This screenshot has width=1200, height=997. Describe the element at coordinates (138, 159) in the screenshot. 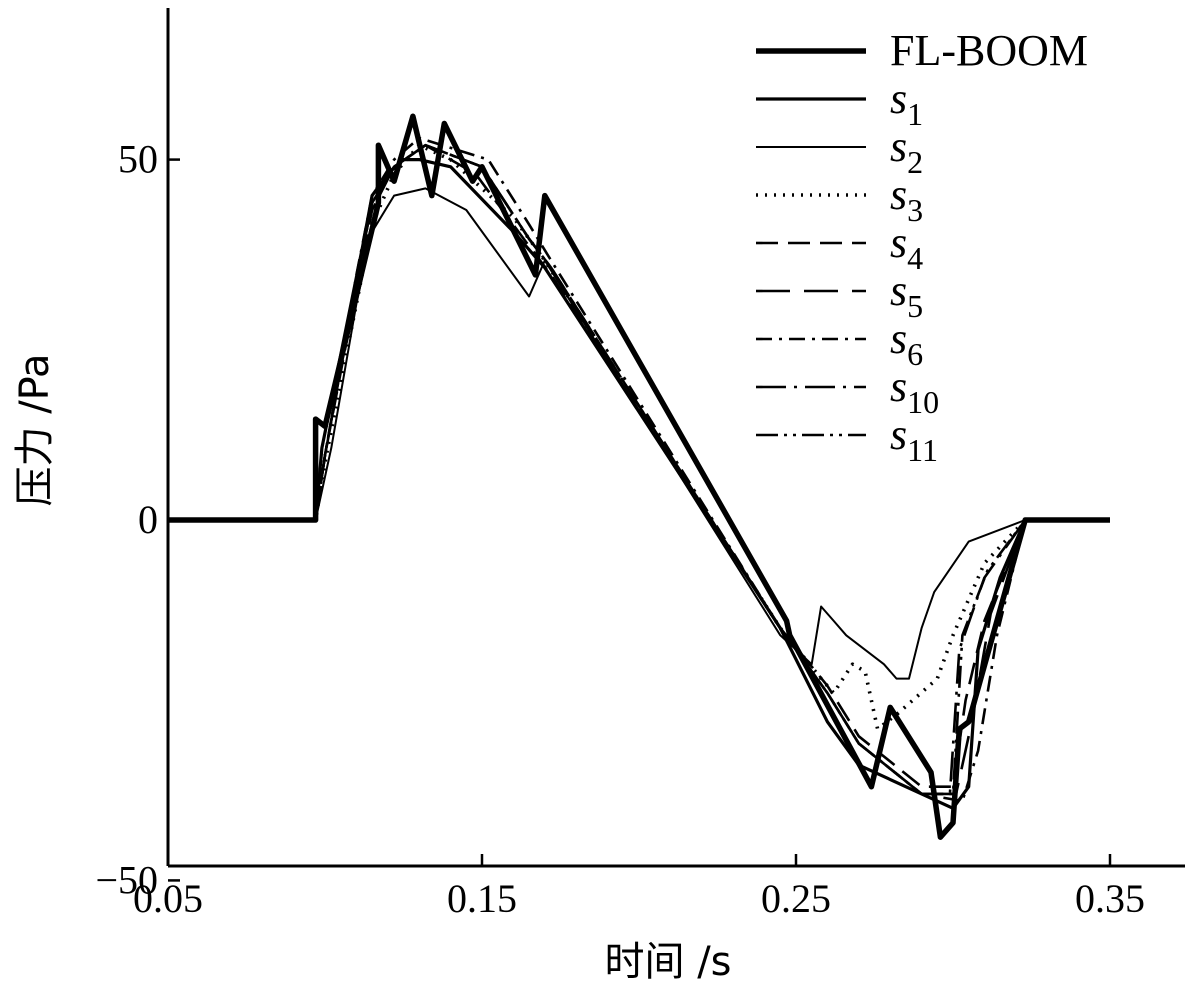

I see `y-tick-label: 50` at that location.